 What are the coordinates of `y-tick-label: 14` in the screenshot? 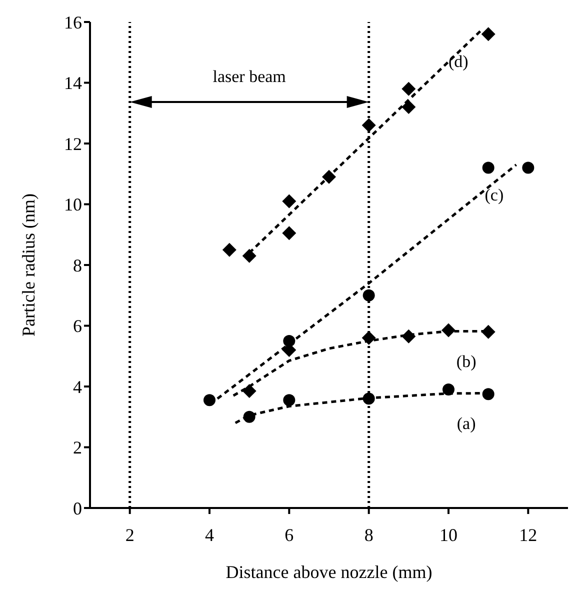 It's located at (73, 83).